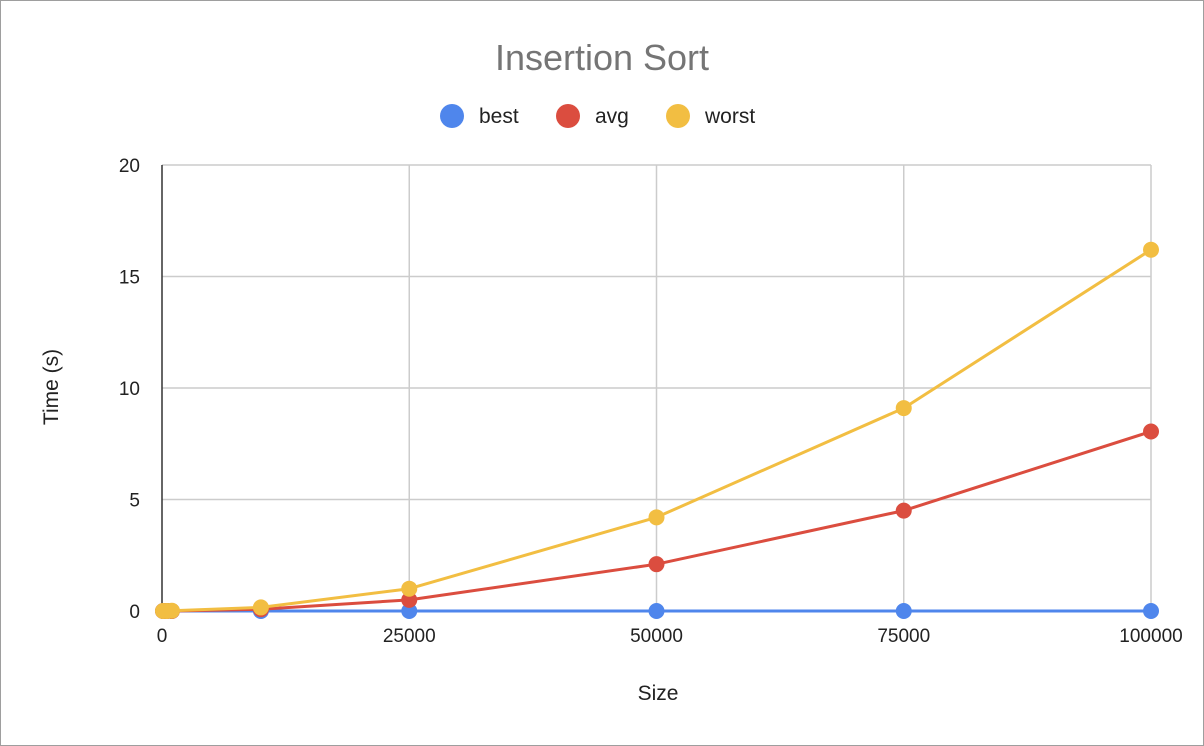 This screenshot has width=1204, height=746. I want to click on x-axis-label: Size, so click(658, 693).